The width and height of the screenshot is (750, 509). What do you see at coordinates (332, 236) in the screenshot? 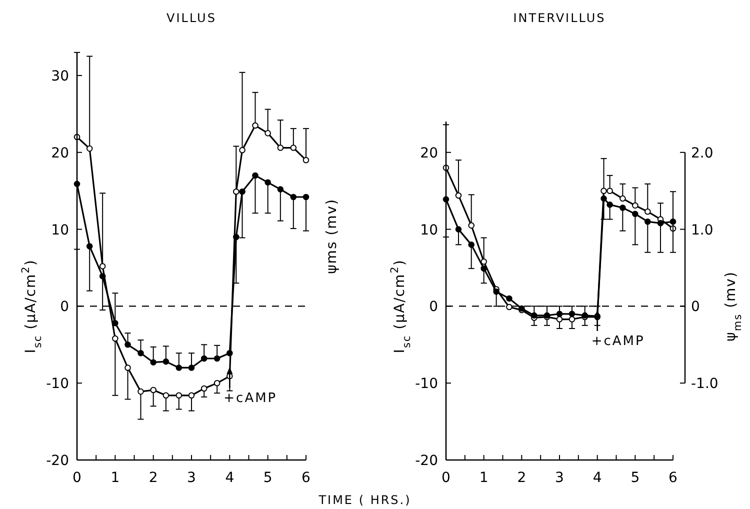
I see `y2-axis-title: ψms (mv)` at bounding box center [332, 236].